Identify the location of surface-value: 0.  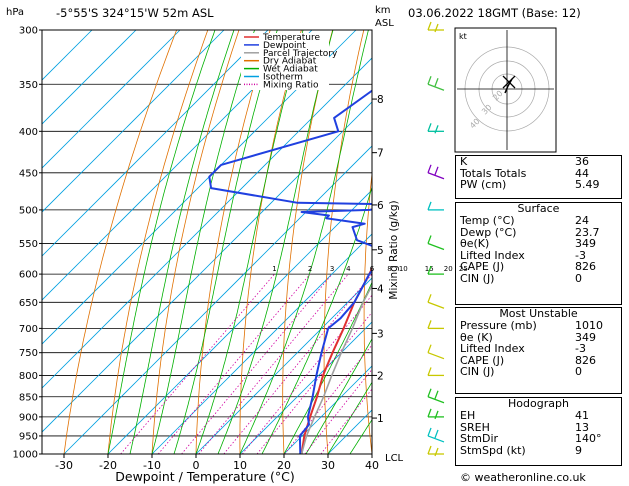
(578, 278).